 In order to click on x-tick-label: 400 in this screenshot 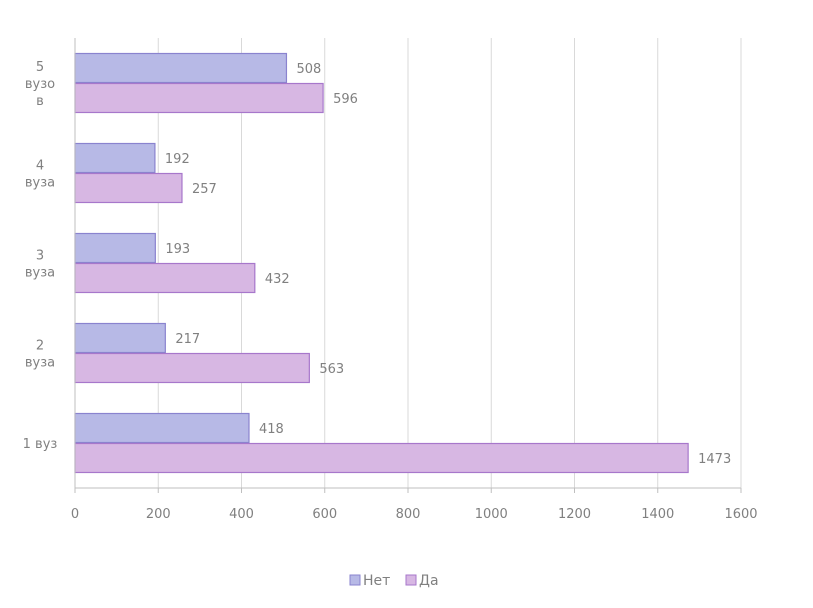, I will do `click(241, 514)`.